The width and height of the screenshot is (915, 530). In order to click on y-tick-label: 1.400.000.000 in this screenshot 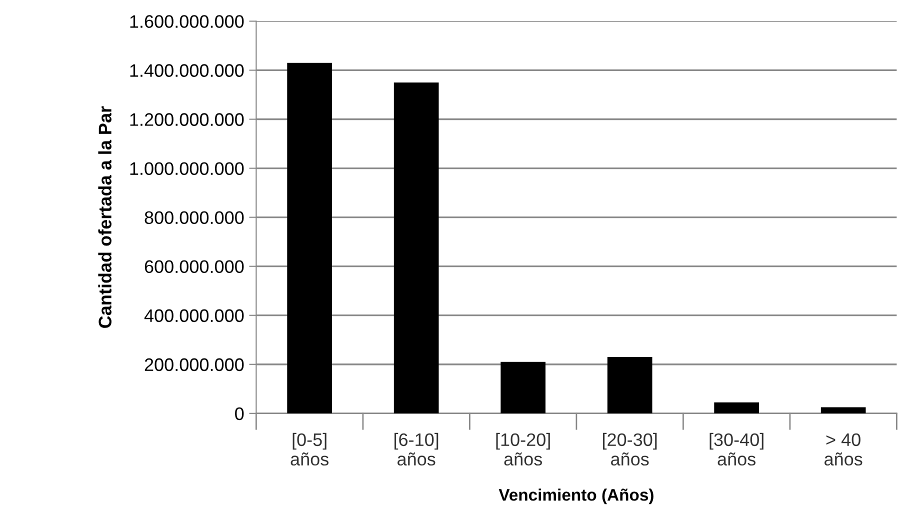, I will do `click(187, 70)`.